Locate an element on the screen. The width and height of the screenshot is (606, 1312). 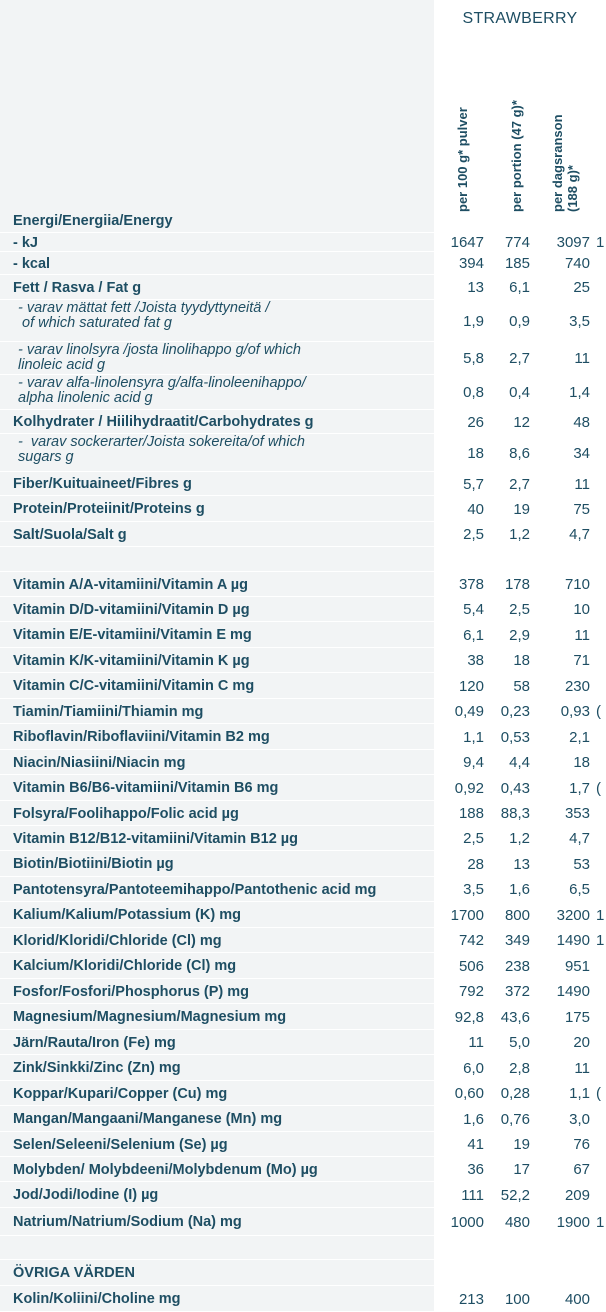
row-label: Kolin/Koliini/Choline mg is located at coordinates (97, 1299).